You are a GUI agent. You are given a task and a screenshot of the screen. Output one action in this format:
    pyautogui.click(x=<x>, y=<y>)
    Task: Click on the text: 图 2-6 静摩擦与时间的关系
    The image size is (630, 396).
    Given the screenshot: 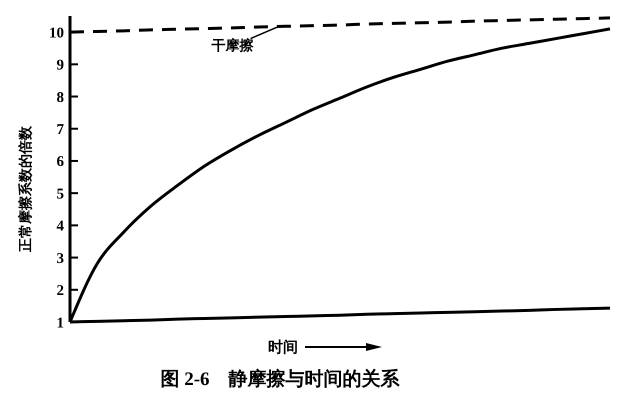 What is the action you would take?
    pyautogui.click(x=280, y=379)
    